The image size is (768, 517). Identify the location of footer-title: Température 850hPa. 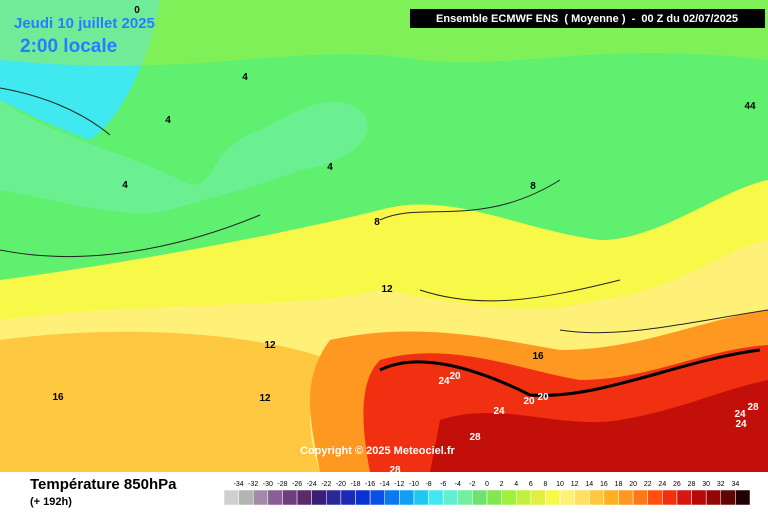
(103, 484).